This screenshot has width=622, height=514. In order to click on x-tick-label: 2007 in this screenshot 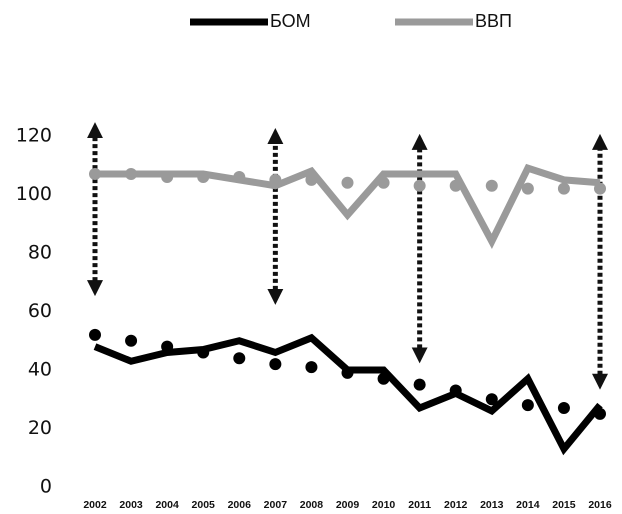, I will do `click(276, 505)`.